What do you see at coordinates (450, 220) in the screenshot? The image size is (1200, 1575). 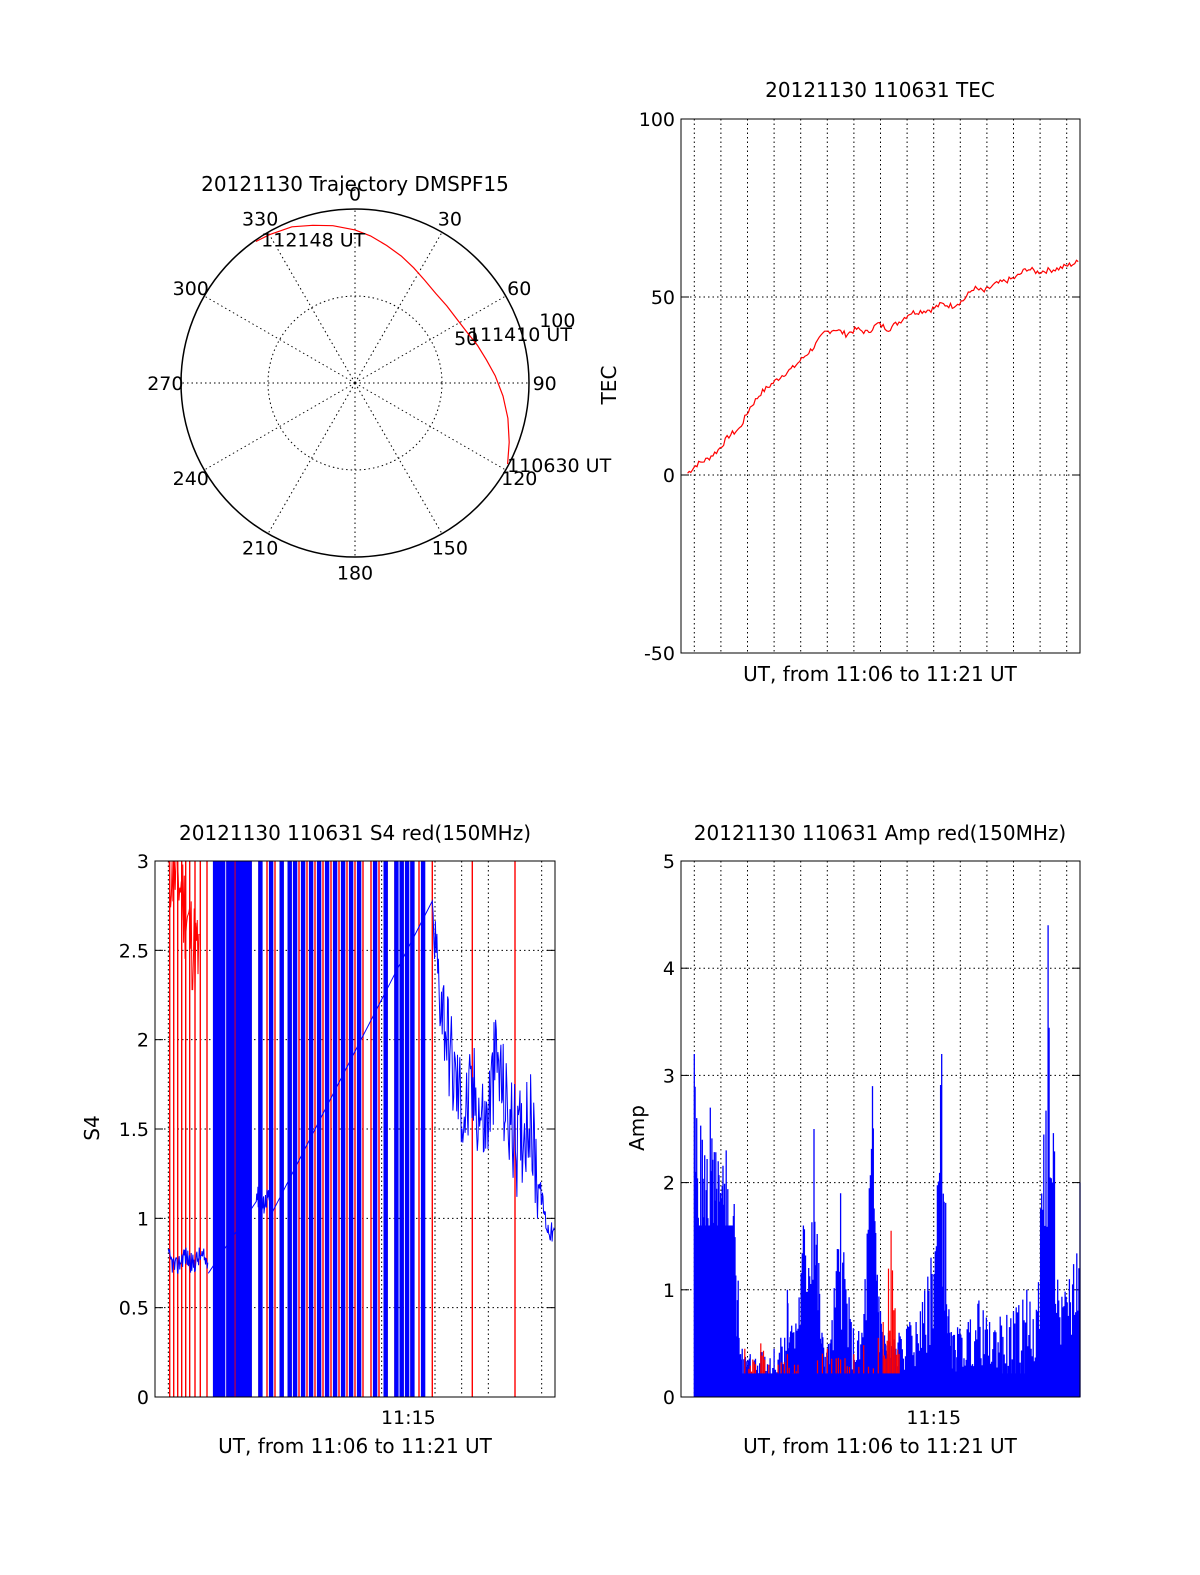 I see `angle-tick-label: 30` at bounding box center [450, 220].